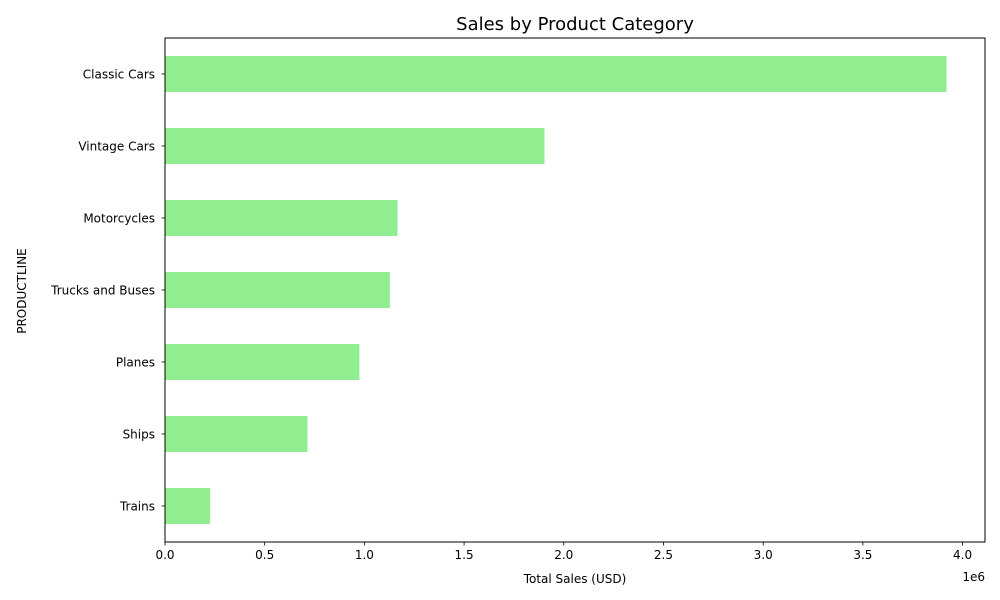 This screenshot has height=600, width=1000. What do you see at coordinates (262, 362) in the screenshot?
I see `bar-planes` at bounding box center [262, 362].